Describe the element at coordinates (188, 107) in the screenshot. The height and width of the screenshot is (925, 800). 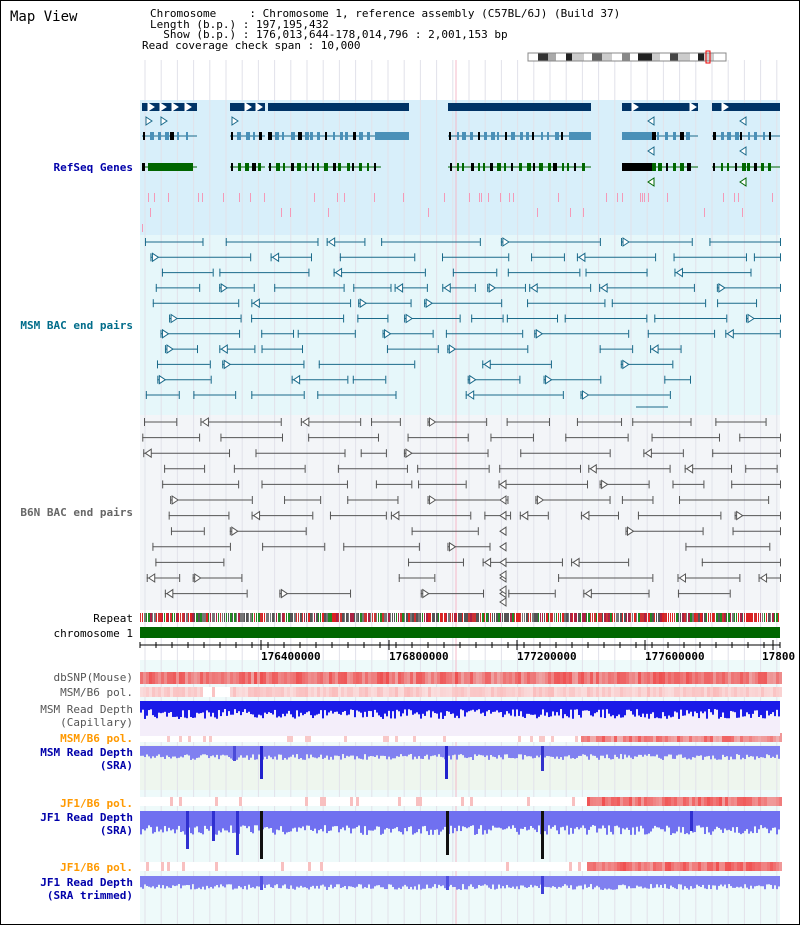
I see `strand-arrow` at that location.